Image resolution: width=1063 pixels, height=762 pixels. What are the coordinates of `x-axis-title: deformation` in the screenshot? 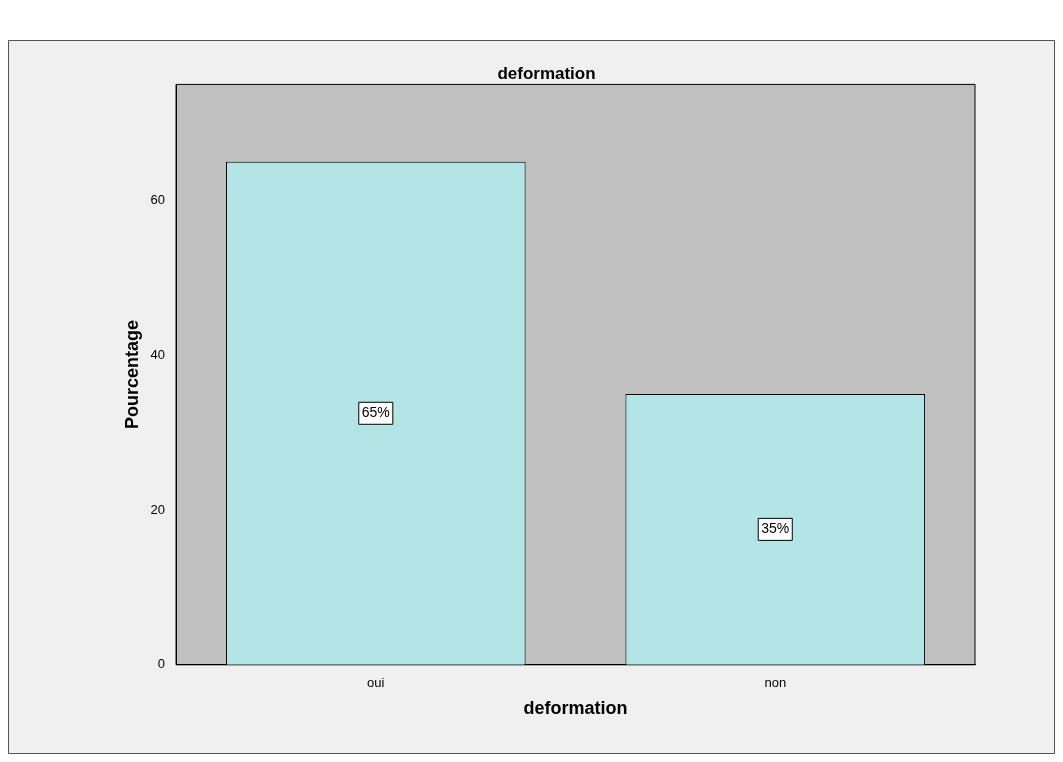 It's located at (575, 708).